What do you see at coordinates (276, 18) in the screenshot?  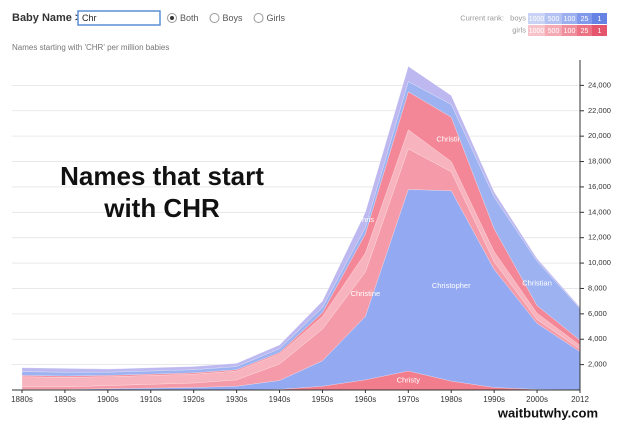 I see `radio-label: Girls` at bounding box center [276, 18].